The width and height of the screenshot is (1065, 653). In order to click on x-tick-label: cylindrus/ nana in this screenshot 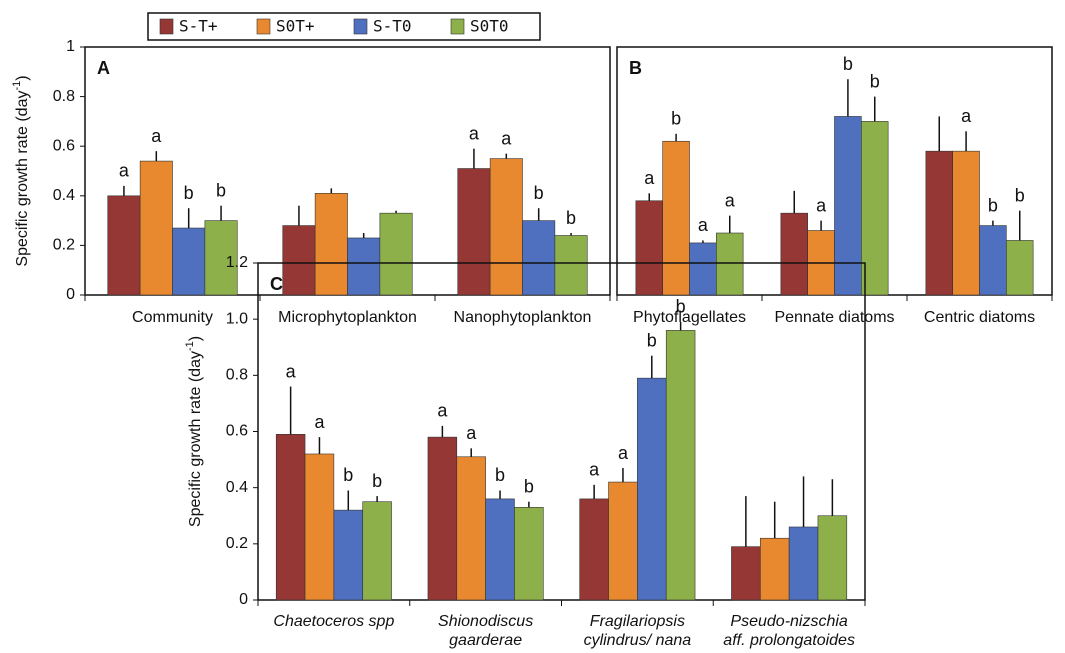, I will do `click(638, 640)`.